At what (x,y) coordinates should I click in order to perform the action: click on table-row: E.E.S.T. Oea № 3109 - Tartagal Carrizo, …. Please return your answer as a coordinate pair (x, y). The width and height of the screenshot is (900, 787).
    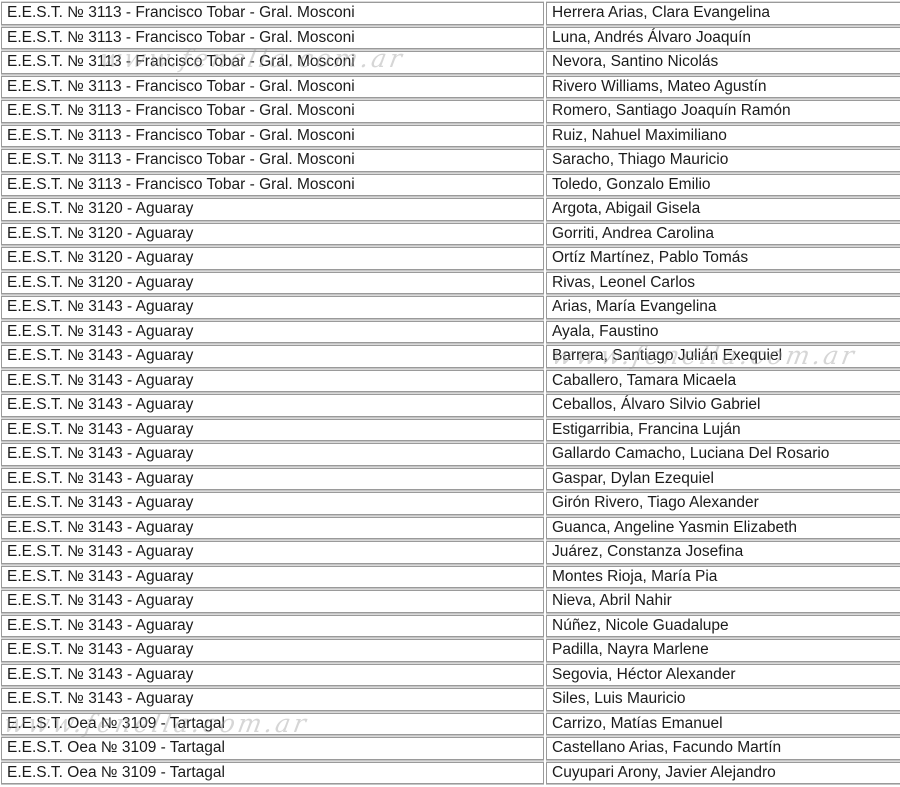
    Looking at the image, I should click on (450, 723).